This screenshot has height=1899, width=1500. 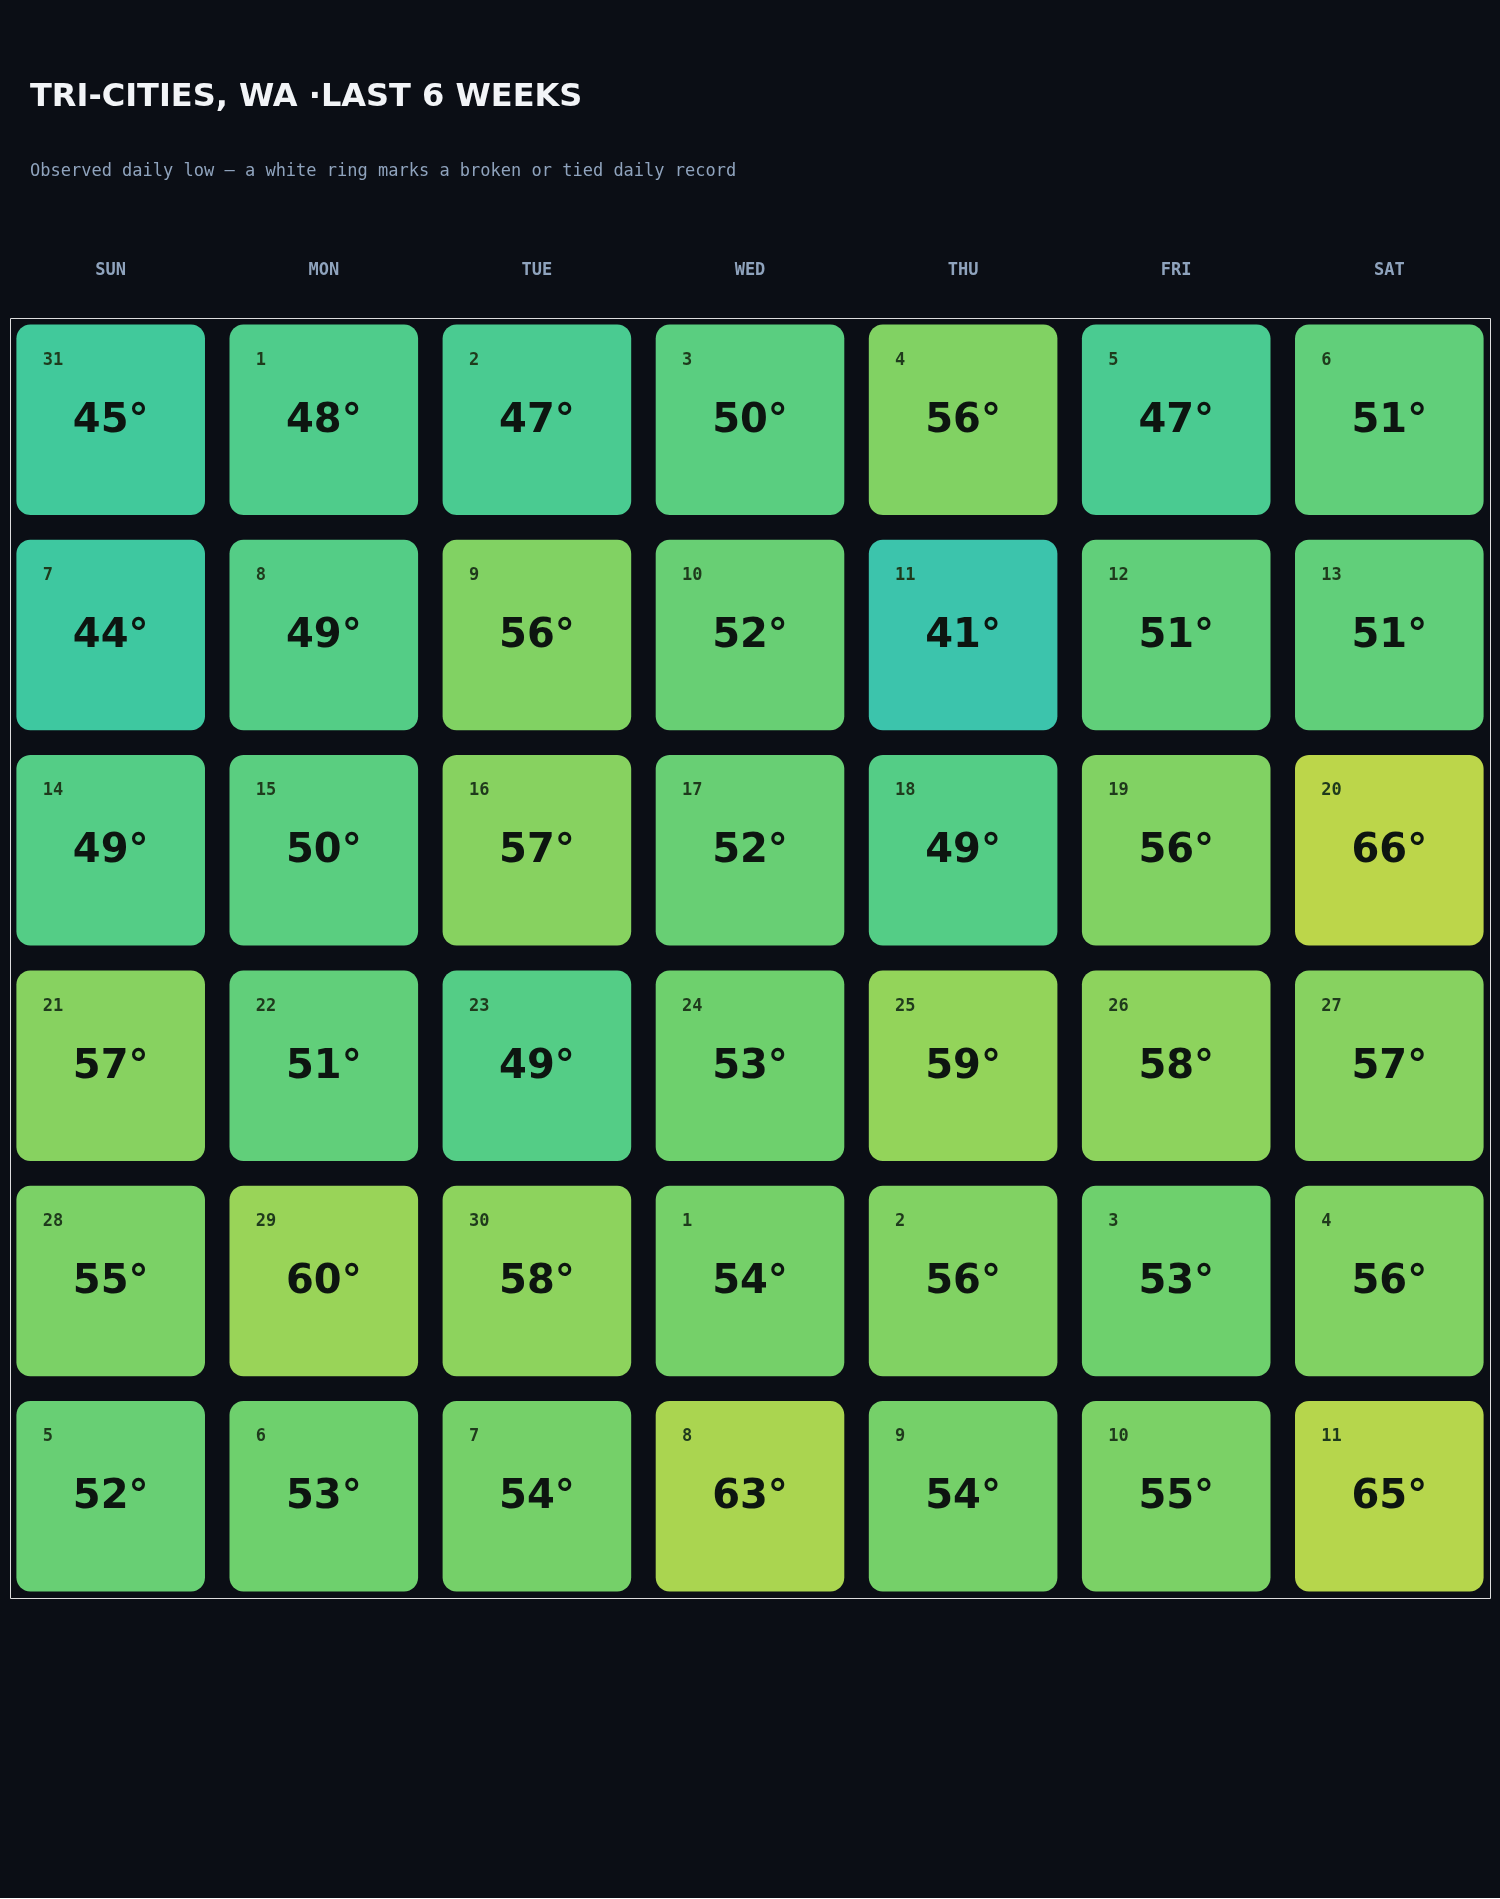 I want to click on annotation: 19, so click(x=1118, y=789).